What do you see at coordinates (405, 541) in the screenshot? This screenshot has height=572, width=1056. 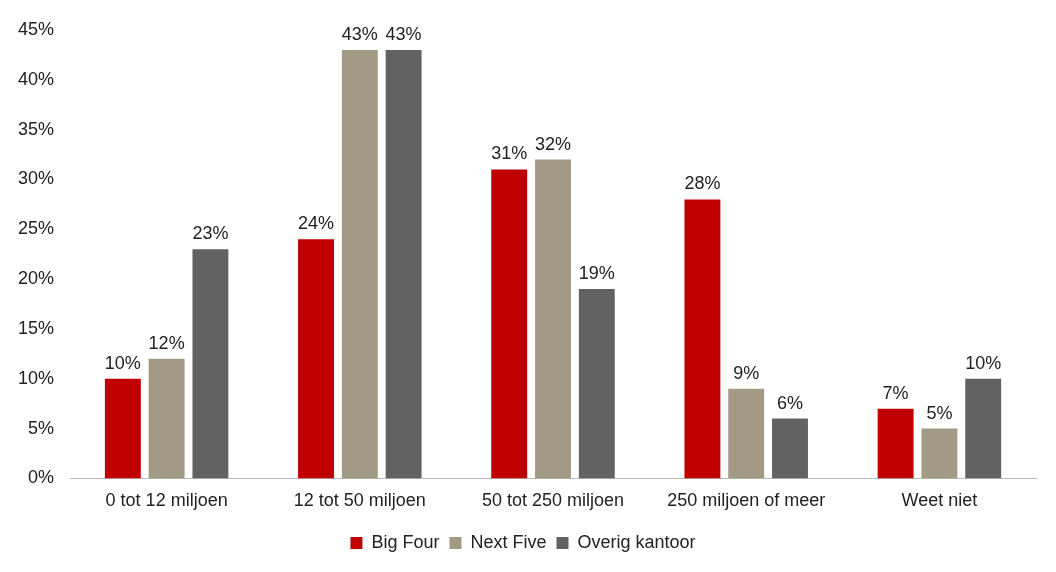 I see `legend-label: Big Four` at bounding box center [405, 541].